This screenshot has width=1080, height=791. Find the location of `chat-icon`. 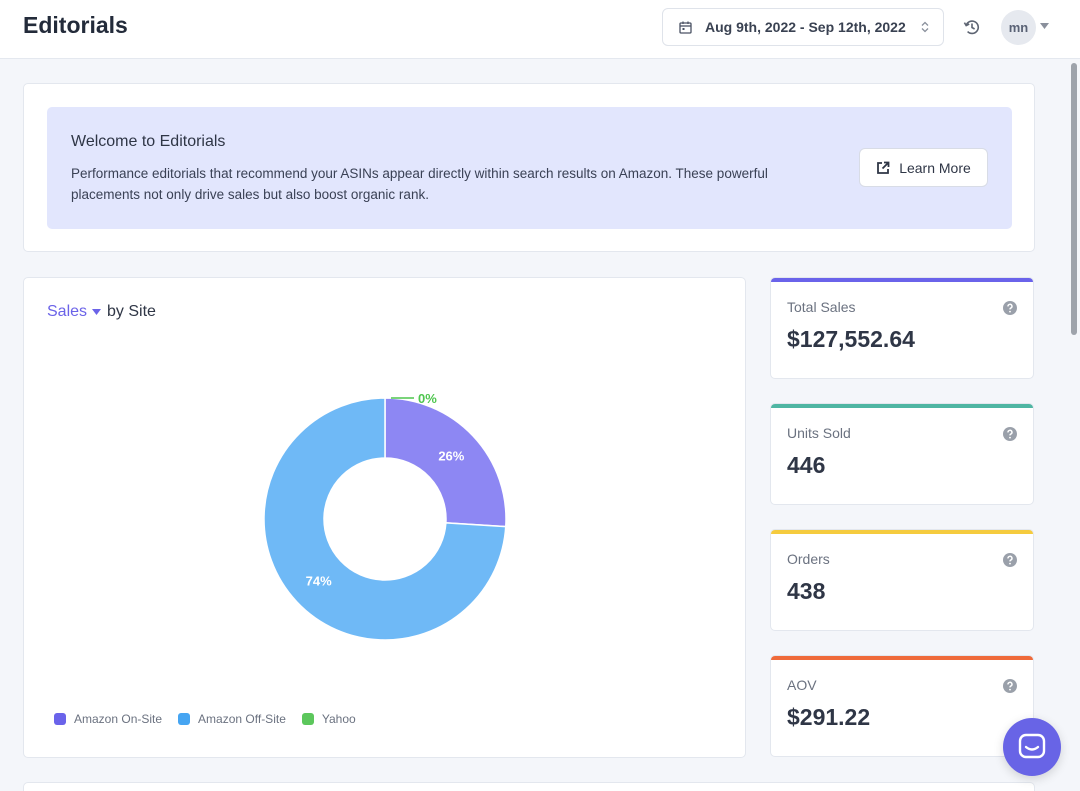

chat-icon is located at coordinates (1032, 746).